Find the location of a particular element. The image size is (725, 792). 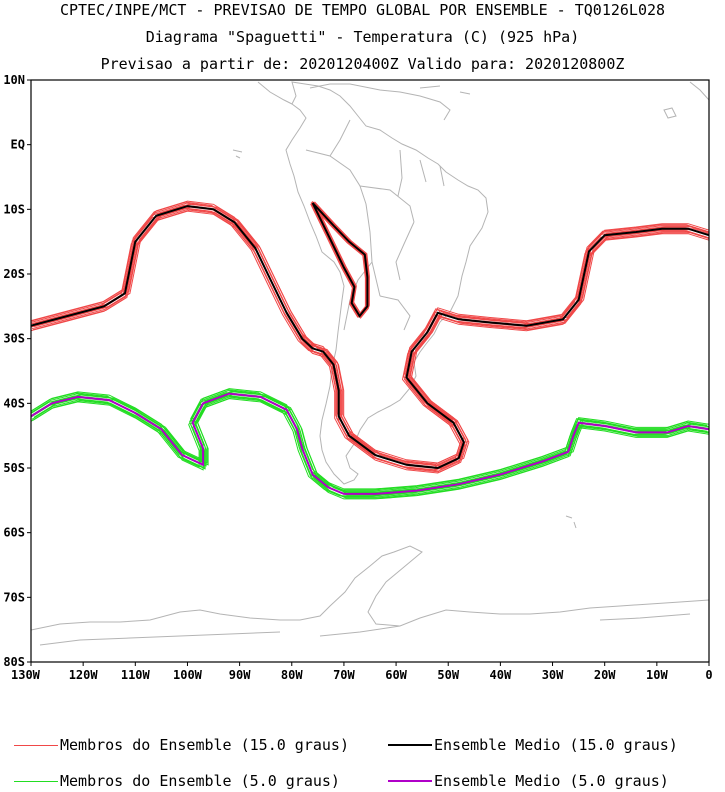

lon-label: 130W is located at coordinates (26, 675).